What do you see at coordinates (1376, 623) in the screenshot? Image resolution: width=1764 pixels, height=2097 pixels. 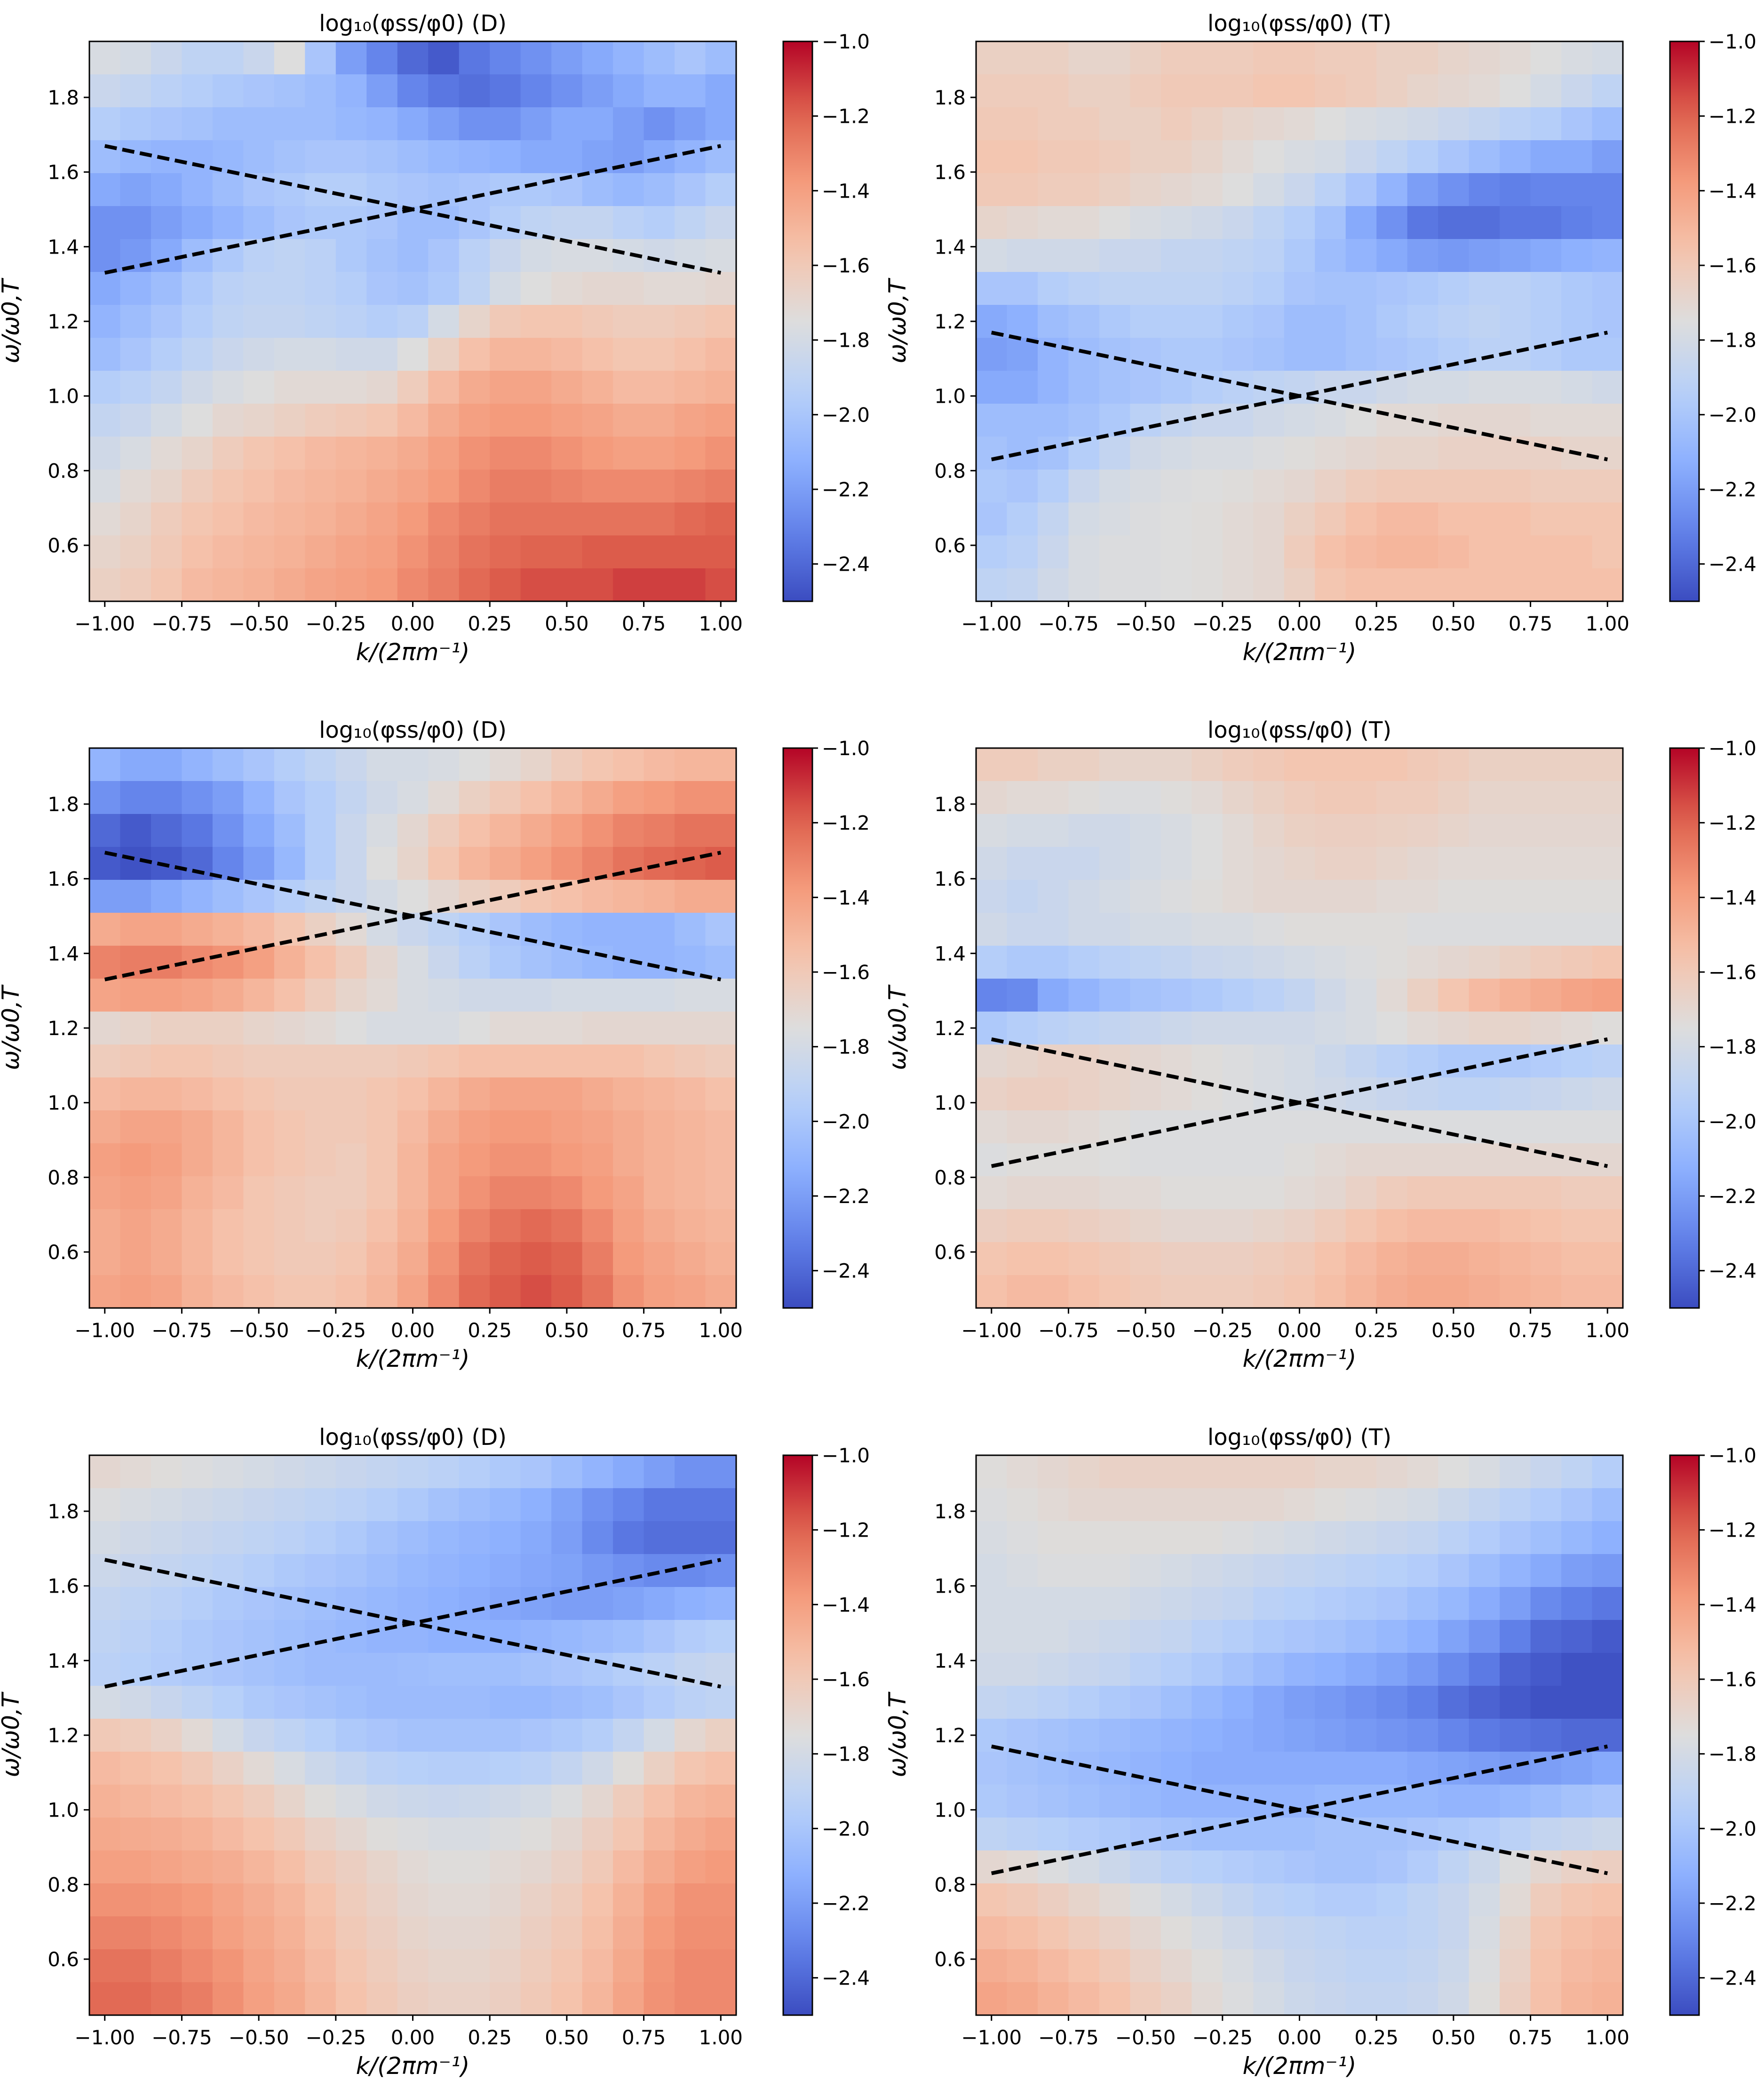 I see `x-tick-label: 0.25` at bounding box center [1376, 623].